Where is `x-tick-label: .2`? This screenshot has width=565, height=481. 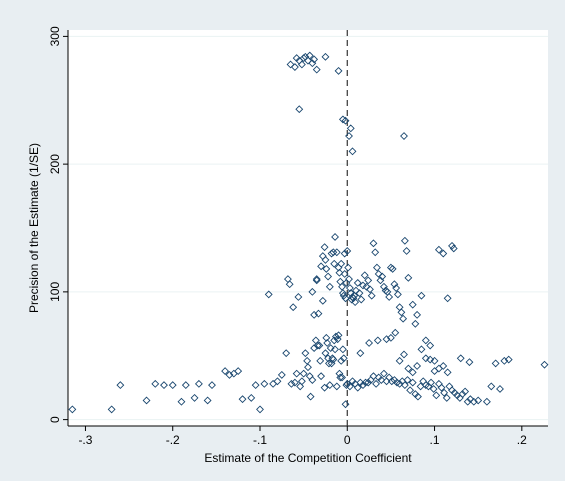
x-tick-label: .2 is located at coordinates (522, 440).